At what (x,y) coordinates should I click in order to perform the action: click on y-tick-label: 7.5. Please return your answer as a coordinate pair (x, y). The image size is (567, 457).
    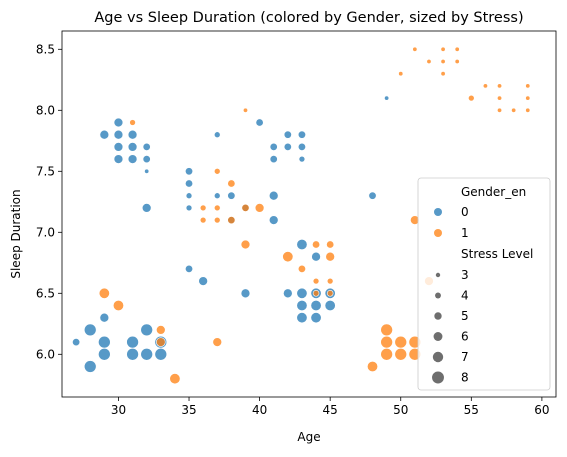
    Looking at the image, I should click on (45, 171).